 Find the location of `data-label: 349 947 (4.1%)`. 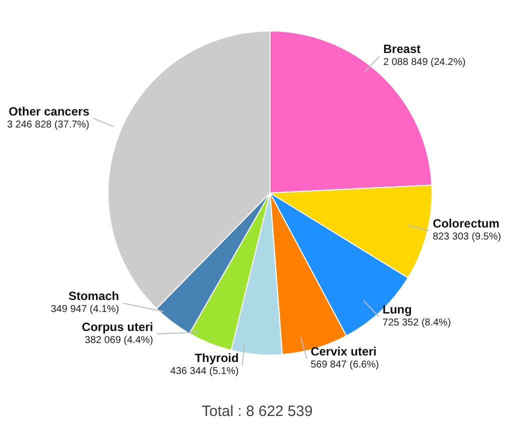

data-label: 349 947 (4.1%) is located at coordinates (85, 310).